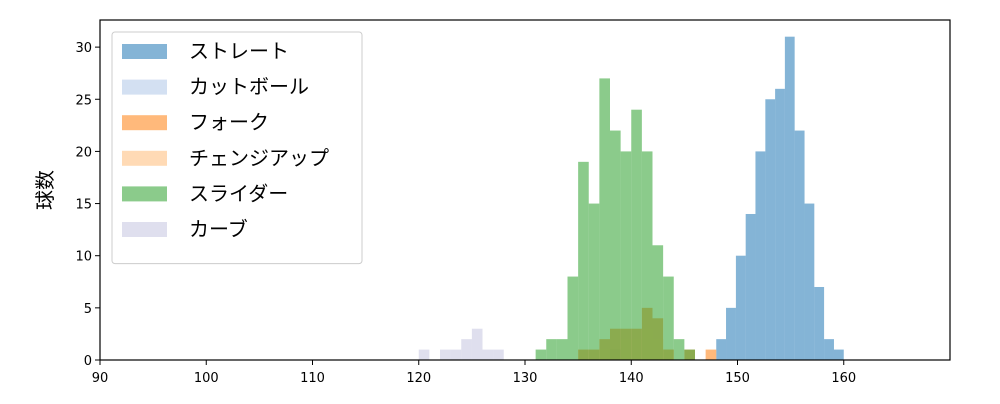 Image resolution: width=1000 pixels, height=404 pixels. What do you see at coordinates (88, 361) in the screenshot?
I see `y-tick-label: 0` at bounding box center [88, 361].